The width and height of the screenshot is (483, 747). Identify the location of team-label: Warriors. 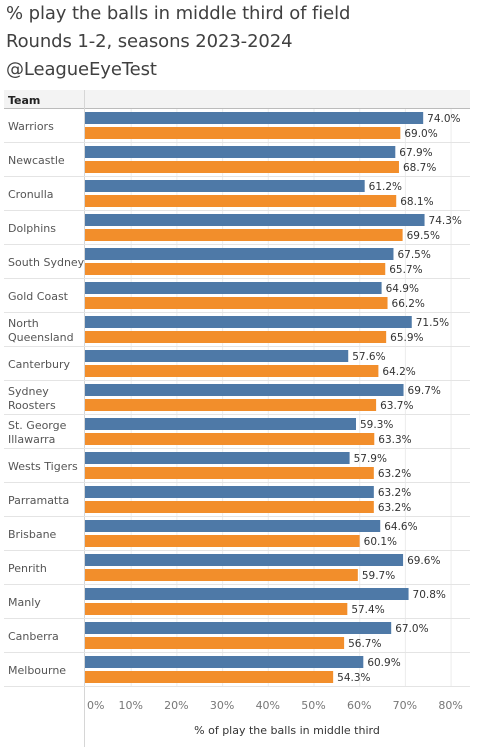
(31, 126).